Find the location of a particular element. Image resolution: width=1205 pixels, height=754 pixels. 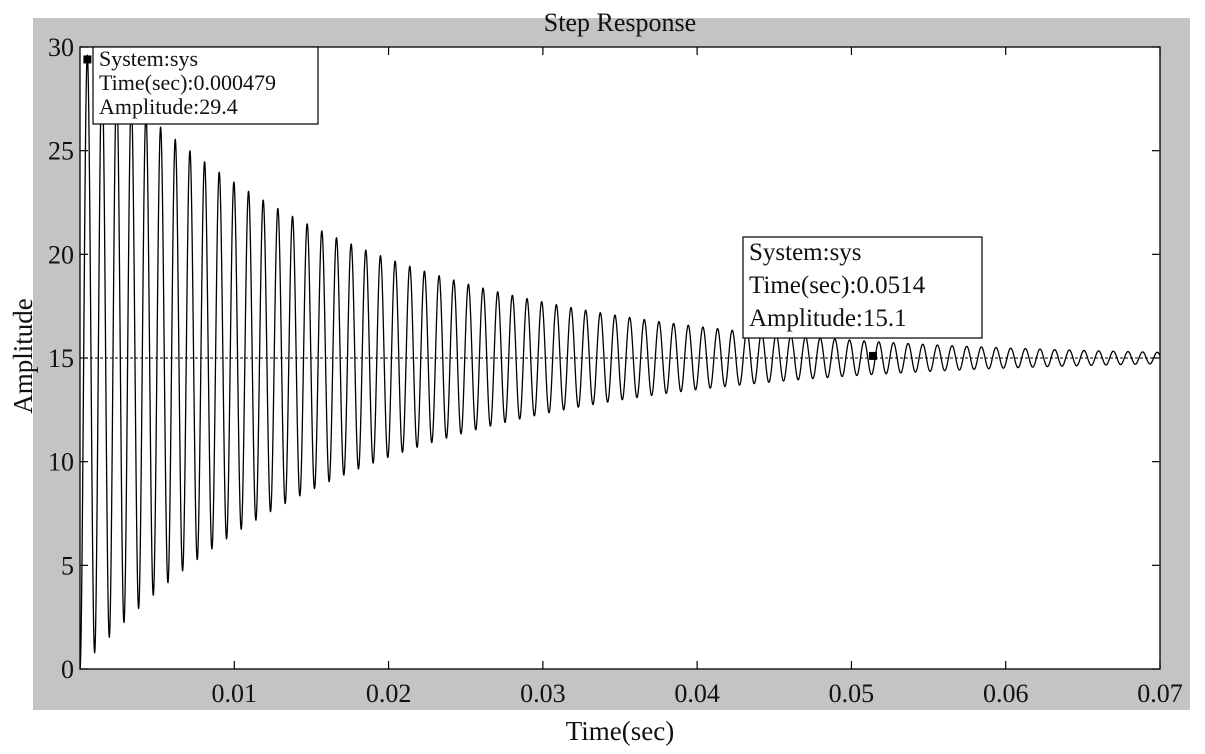

x-tick-label: 0.02 is located at coordinates (389, 693).